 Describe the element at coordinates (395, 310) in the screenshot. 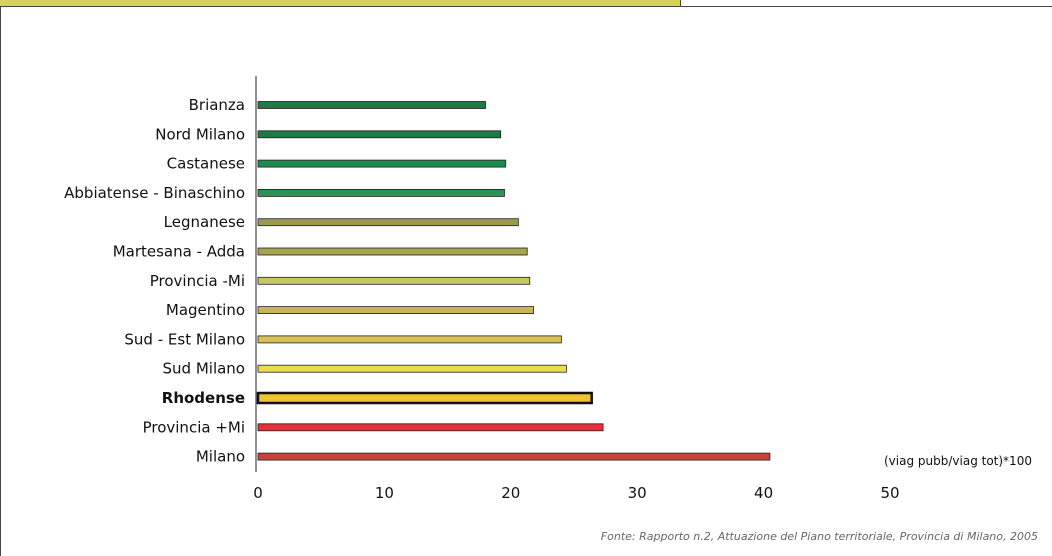

I see `bar-magentino` at that location.